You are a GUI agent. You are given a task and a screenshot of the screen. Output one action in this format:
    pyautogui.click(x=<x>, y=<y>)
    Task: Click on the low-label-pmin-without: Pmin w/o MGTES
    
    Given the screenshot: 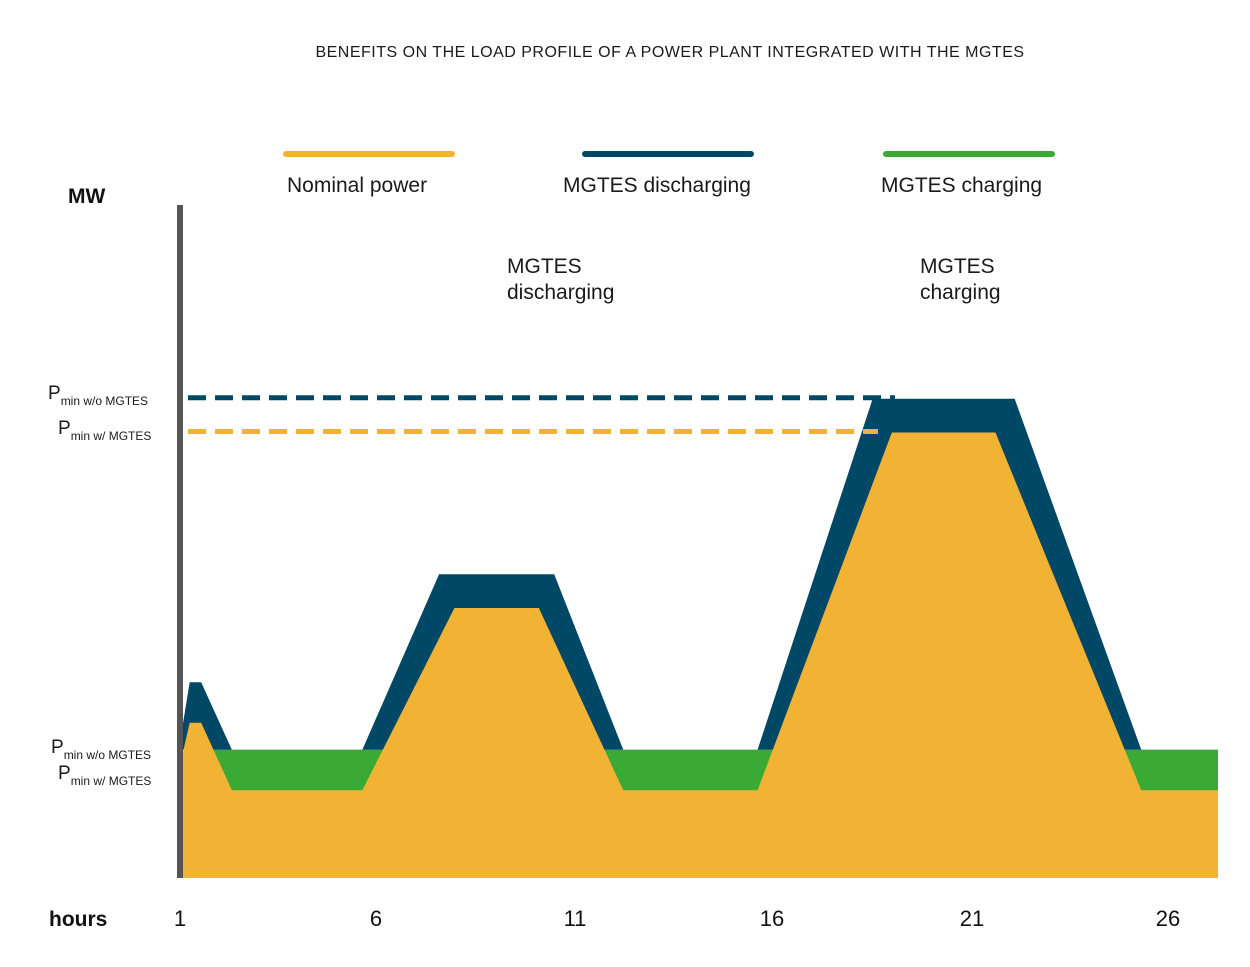 What is the action you would take?
    pyautogui.click(x=101, y=749)
    